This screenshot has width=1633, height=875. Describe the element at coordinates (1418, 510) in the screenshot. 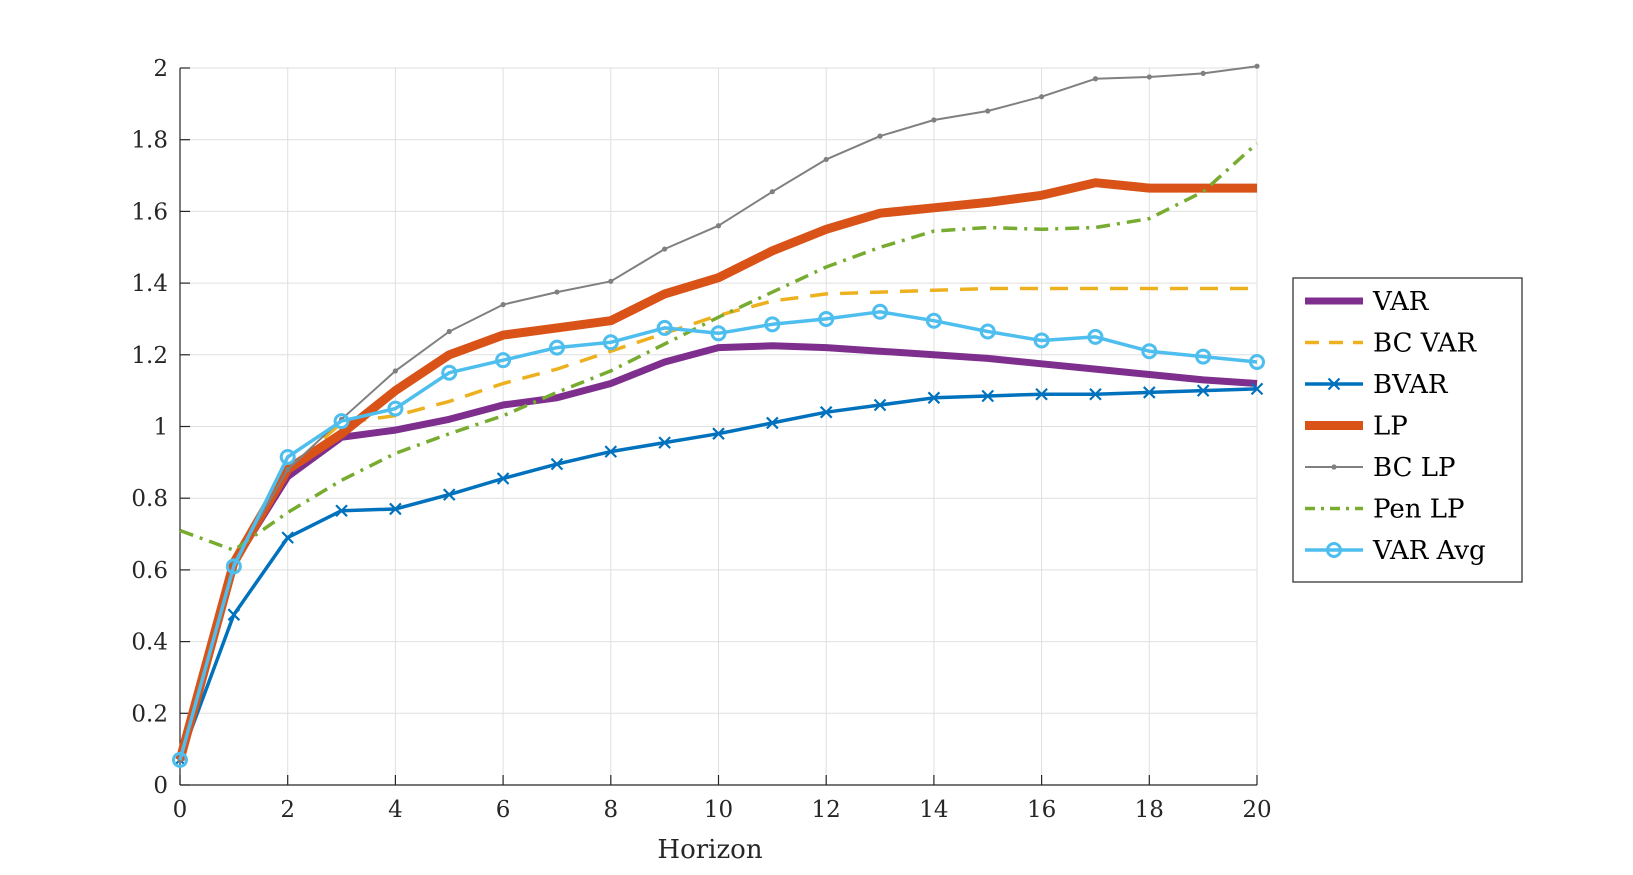

I see `legend-label: Pen LP` at that location.